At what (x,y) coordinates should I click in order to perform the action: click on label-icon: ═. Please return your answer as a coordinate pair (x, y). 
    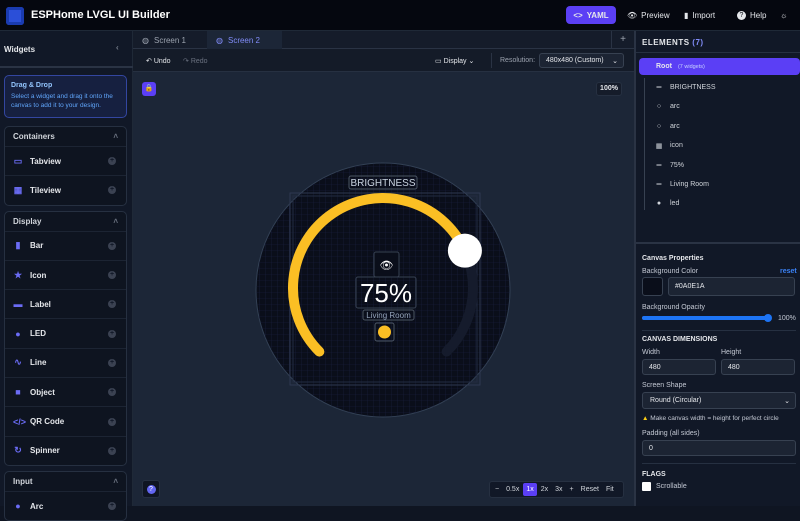
    Looking at the image, I should click on (659, 184).